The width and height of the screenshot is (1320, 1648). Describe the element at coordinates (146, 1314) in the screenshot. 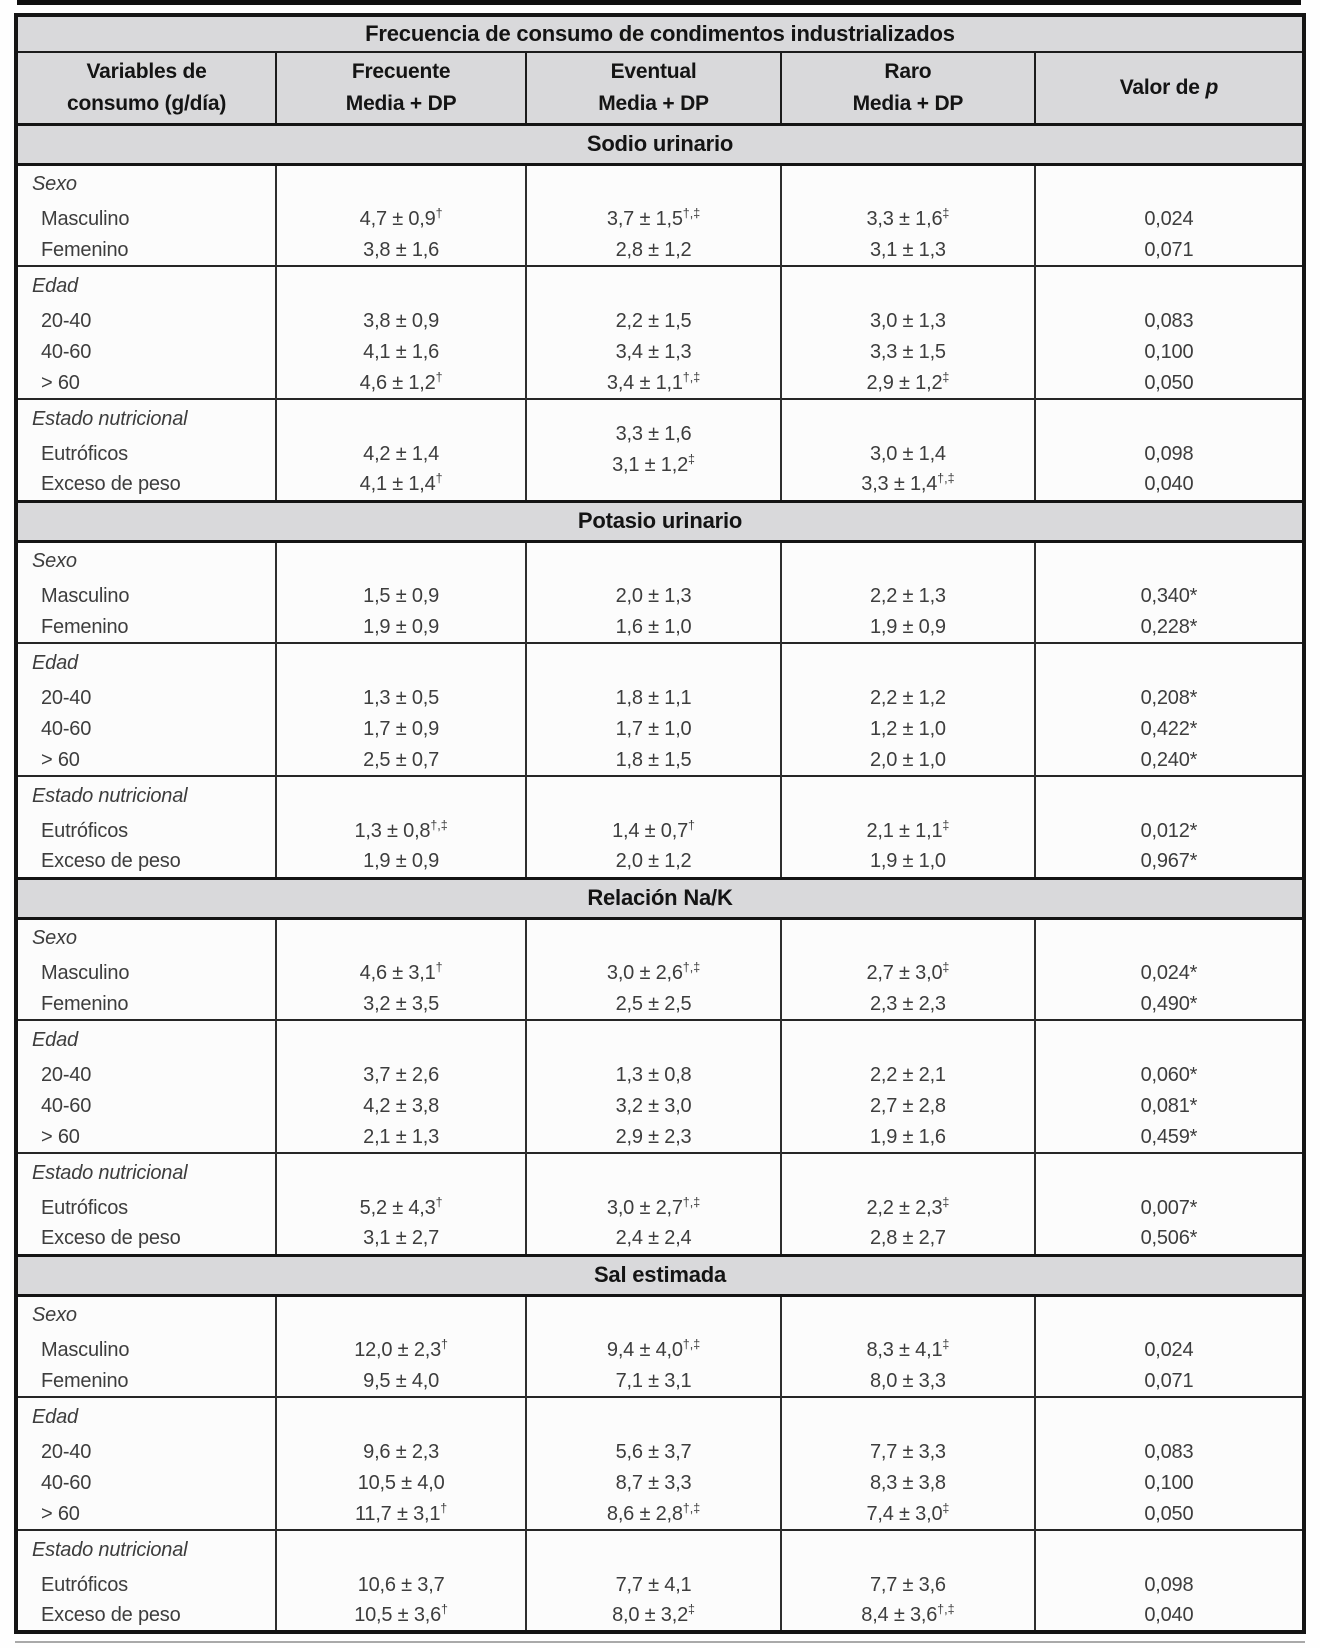

I see `group-label: Sexo` at that location.